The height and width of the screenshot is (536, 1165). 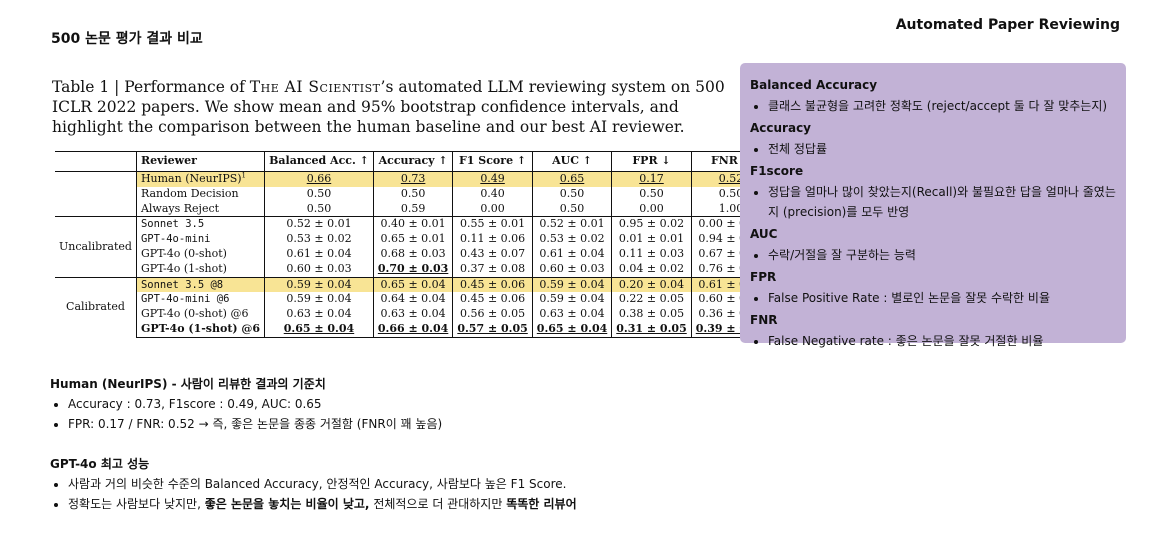 I want to click on value-cell: 0.73, so click(x=413, y=179).